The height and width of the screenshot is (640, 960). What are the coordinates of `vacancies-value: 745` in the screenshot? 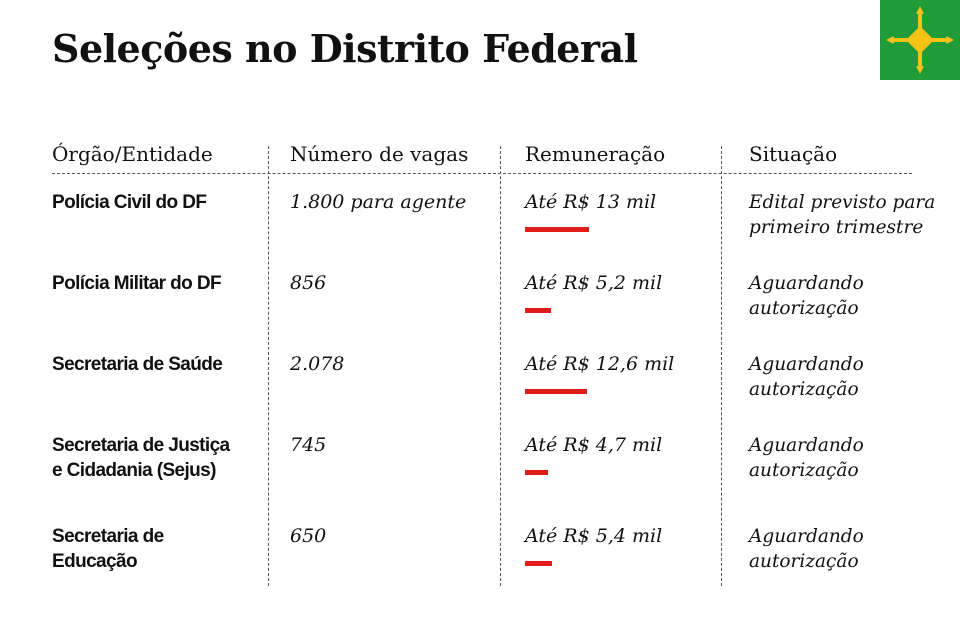 It's located at (308, 445).